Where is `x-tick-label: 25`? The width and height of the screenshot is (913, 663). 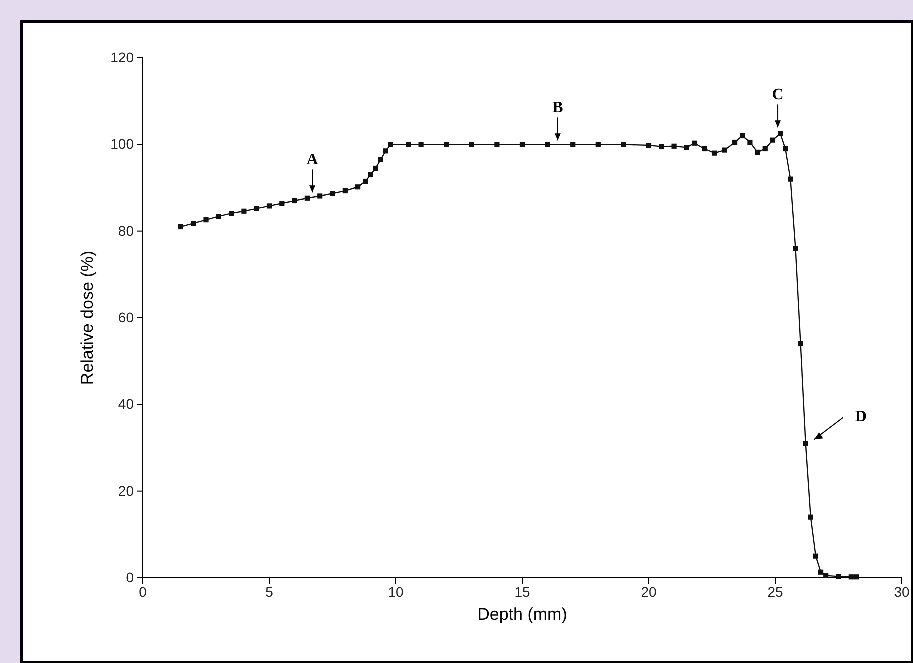 x-tick-label: 25 is located at coordinates (776, 592).